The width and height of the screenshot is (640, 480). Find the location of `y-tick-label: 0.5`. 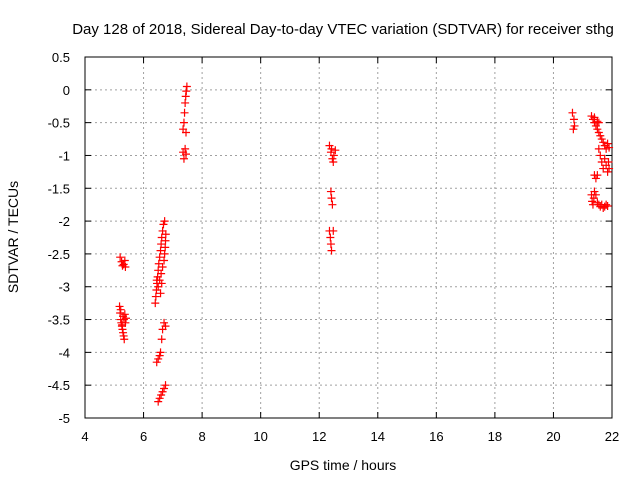

y-tick-label: 0.5 is located at coordinates (61, 57).